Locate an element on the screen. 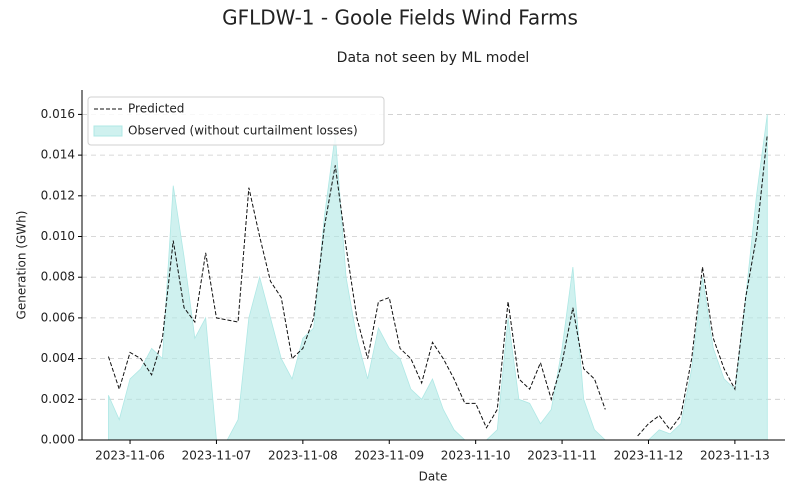 The image size is (800, 504). x-tick-label: 2023-11-12 is located at coordinates (649, 456).